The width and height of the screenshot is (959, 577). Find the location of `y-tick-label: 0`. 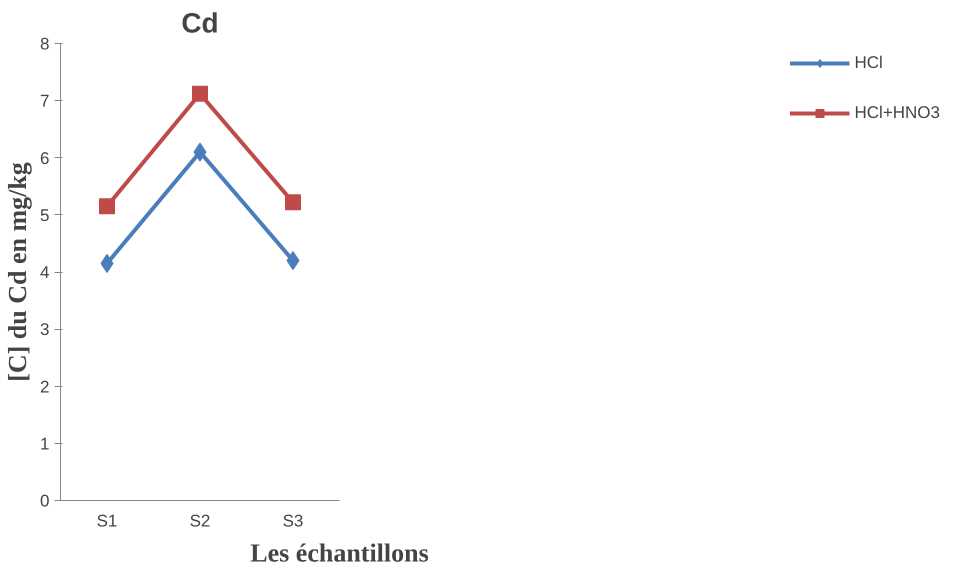

y-tick-label: 0 is located at coordinates (45, 501).